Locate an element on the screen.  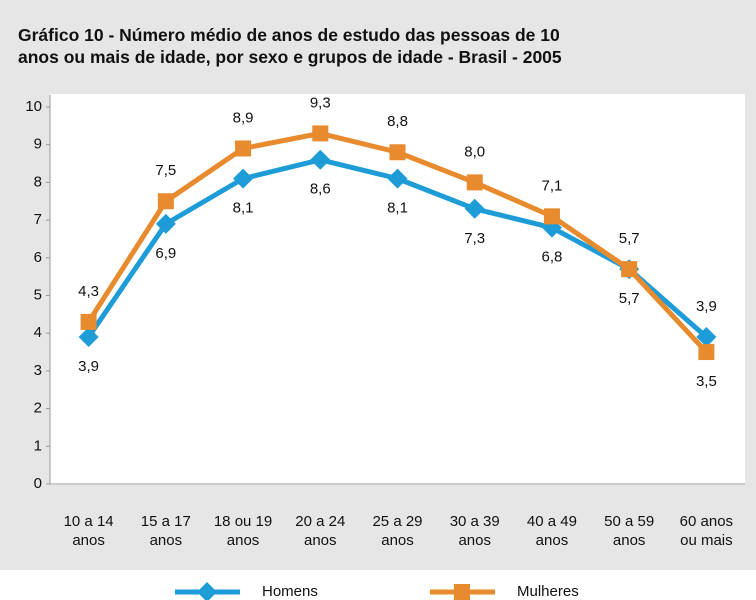
x-tick-label: 50 a 59 anos is located at coordinates (629, 531).